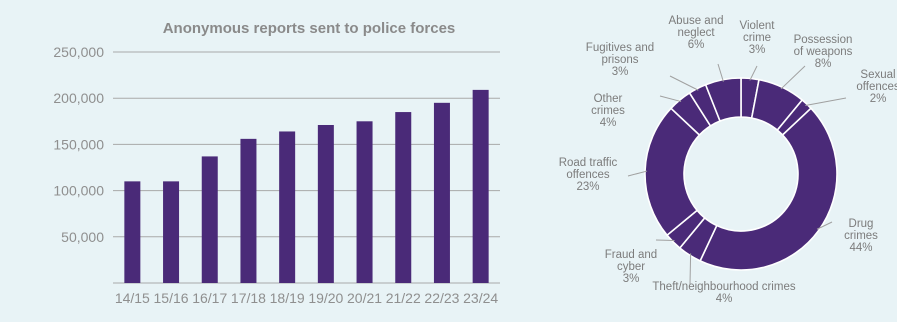  What do you see at coordinates (620, 60) in the screenshot?
I see `slice-label: Fugitives and prisons 3%` at bounding box center [620, 60].